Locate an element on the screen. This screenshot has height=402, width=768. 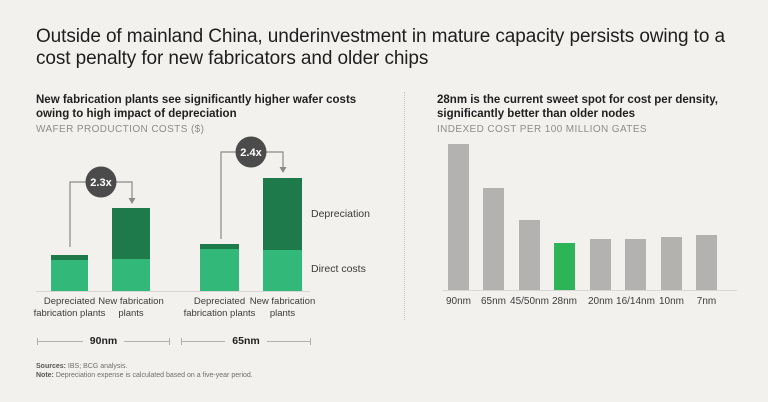
right-chart-baseline is located at coordinates (590, 290).